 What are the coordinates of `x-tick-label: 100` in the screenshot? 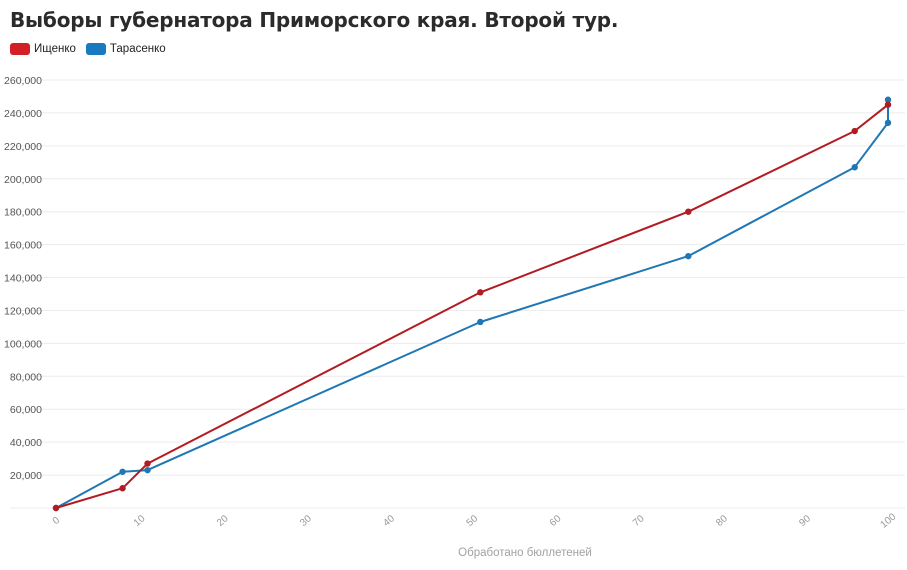 It's located at (888, 520).